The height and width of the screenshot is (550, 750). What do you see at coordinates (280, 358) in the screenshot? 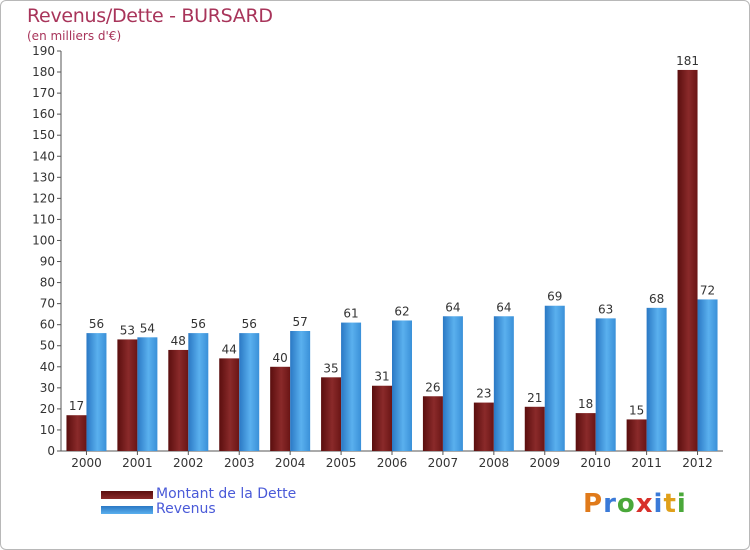
I see `data-label-dette: 40` at bounding box center [280, 358].